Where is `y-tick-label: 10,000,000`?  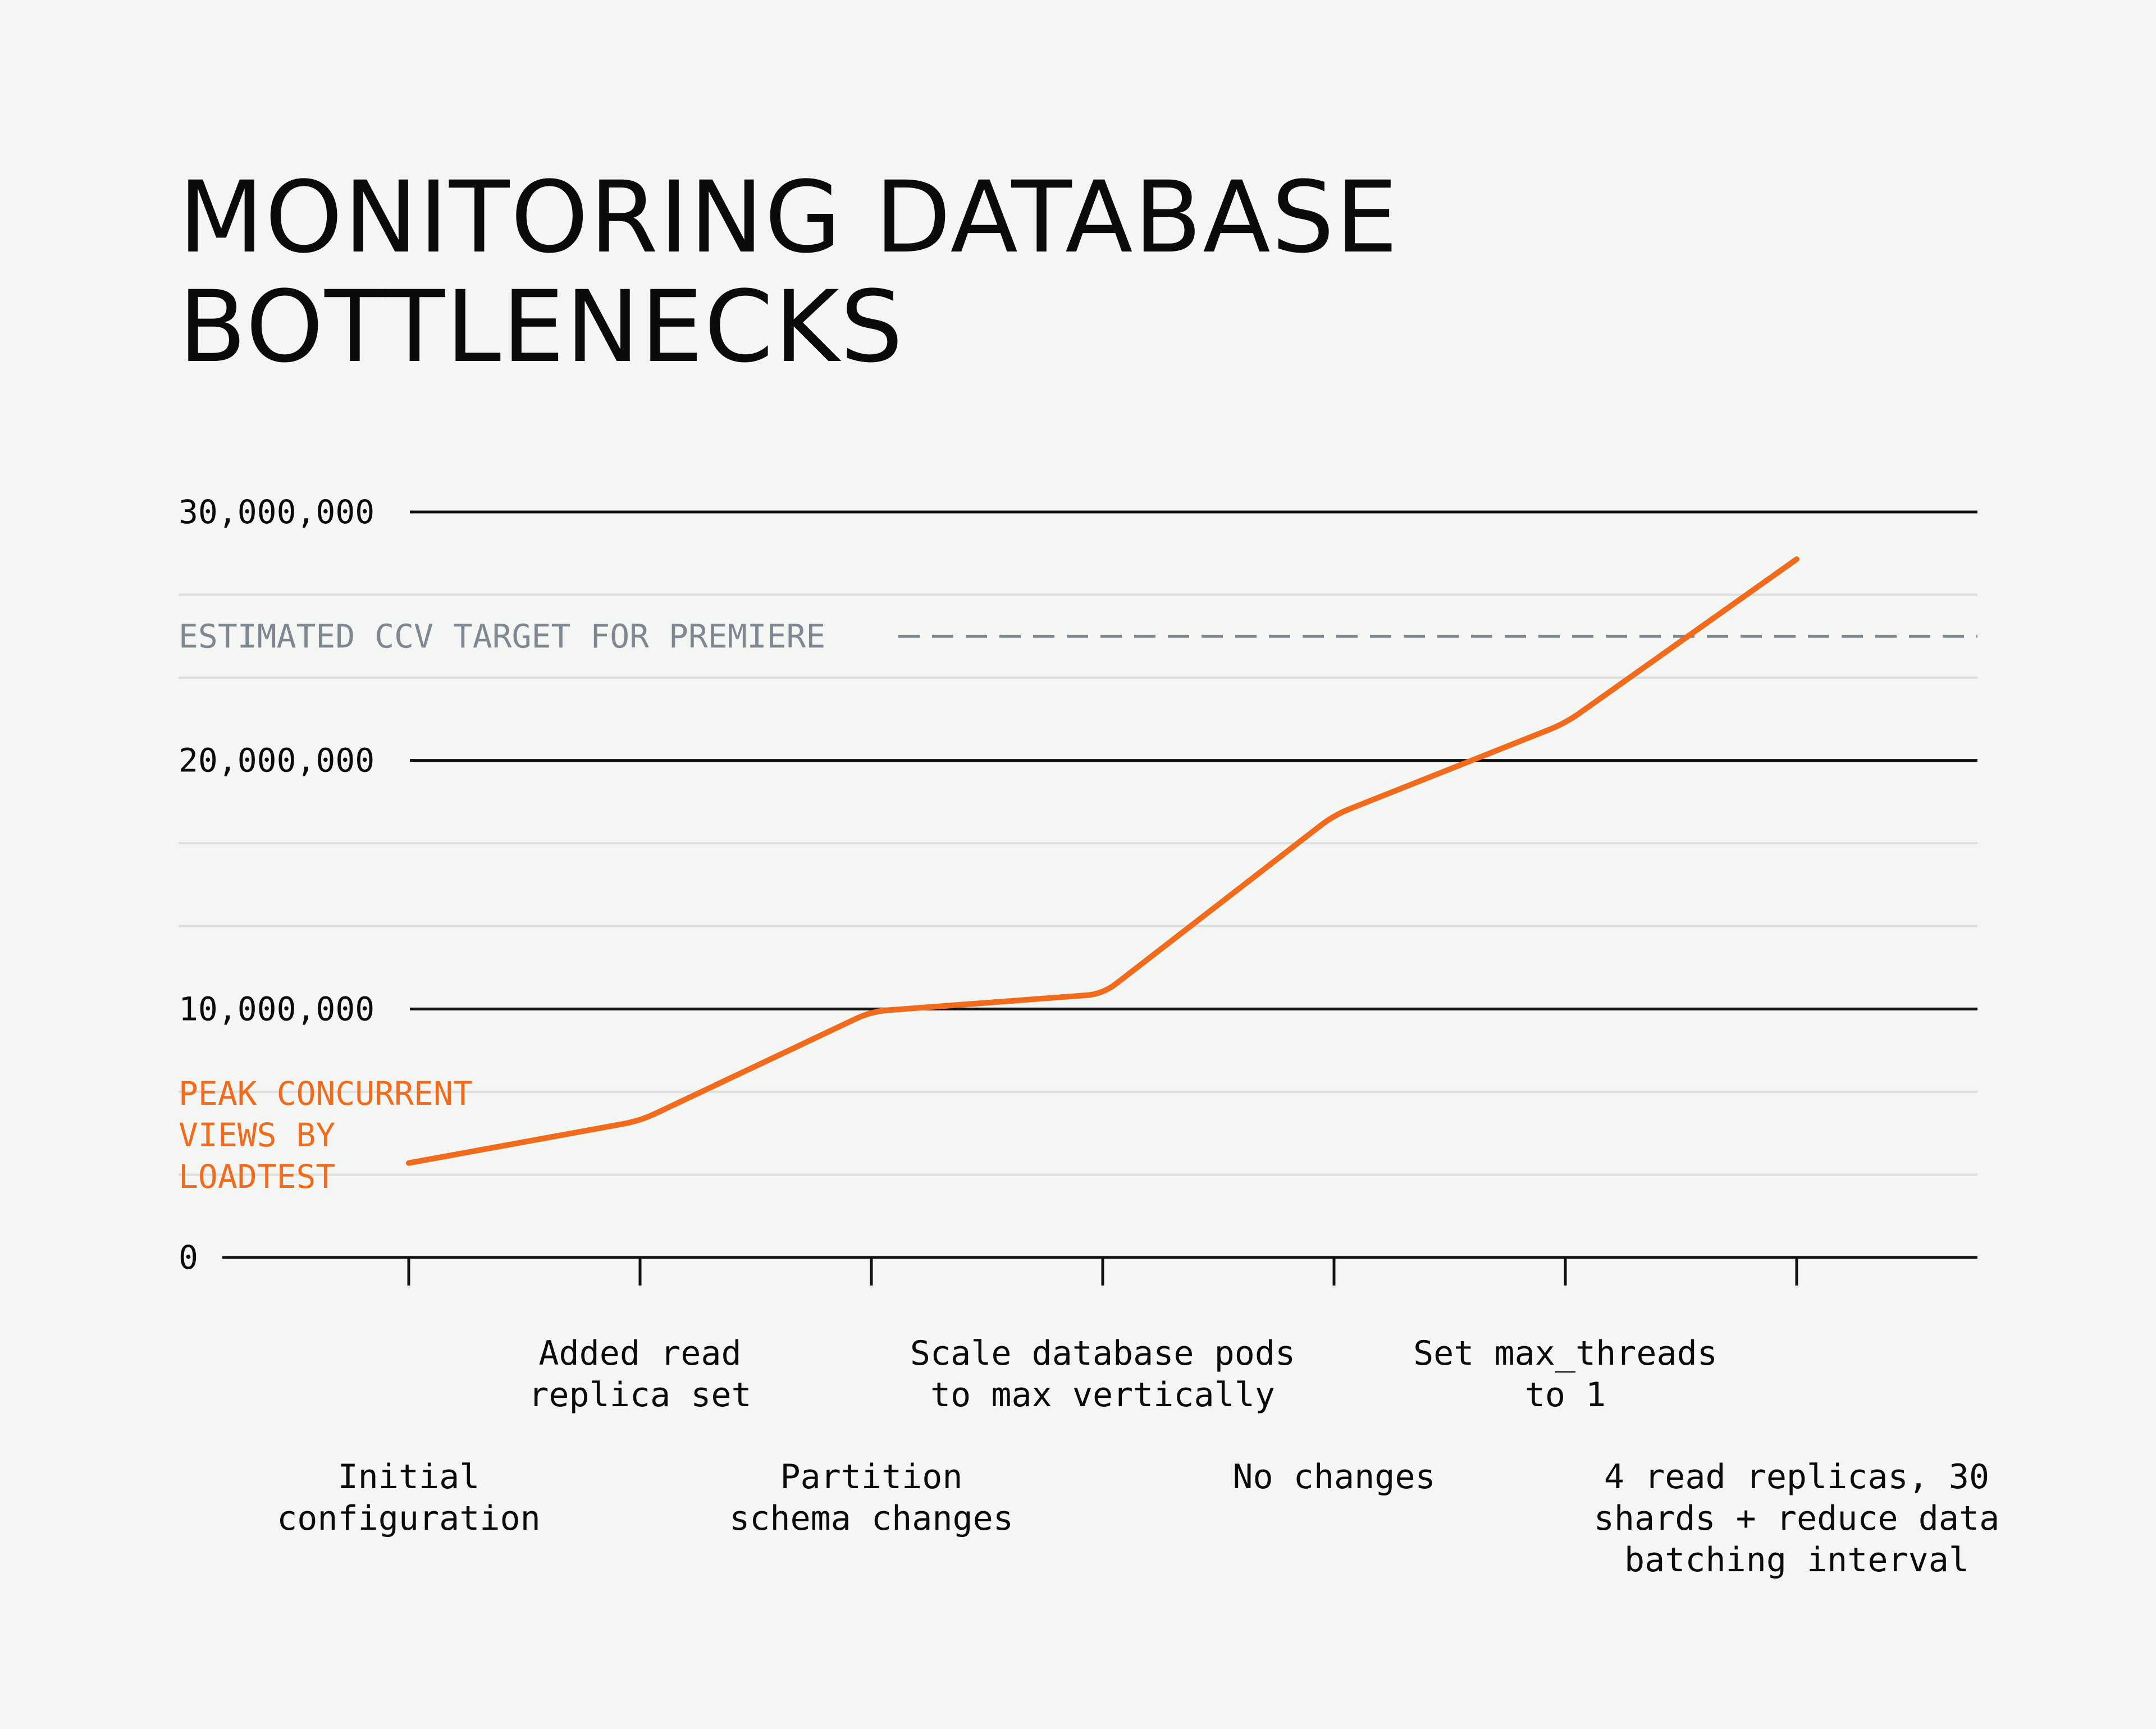
y-tick-label: 10,000,000 is located at coordinates (276, 1009).